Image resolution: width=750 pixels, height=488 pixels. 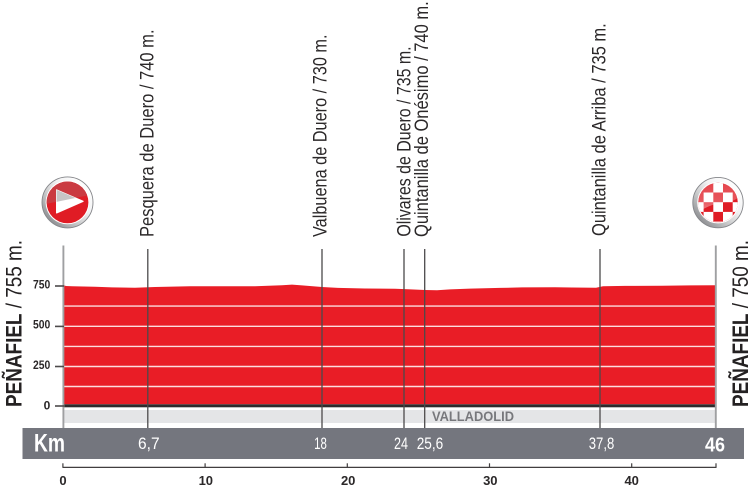 What do you see at coordinates (149, 443) in the screenshot?
I see `svg-text: 6,7` at bounding box center [149, 443].